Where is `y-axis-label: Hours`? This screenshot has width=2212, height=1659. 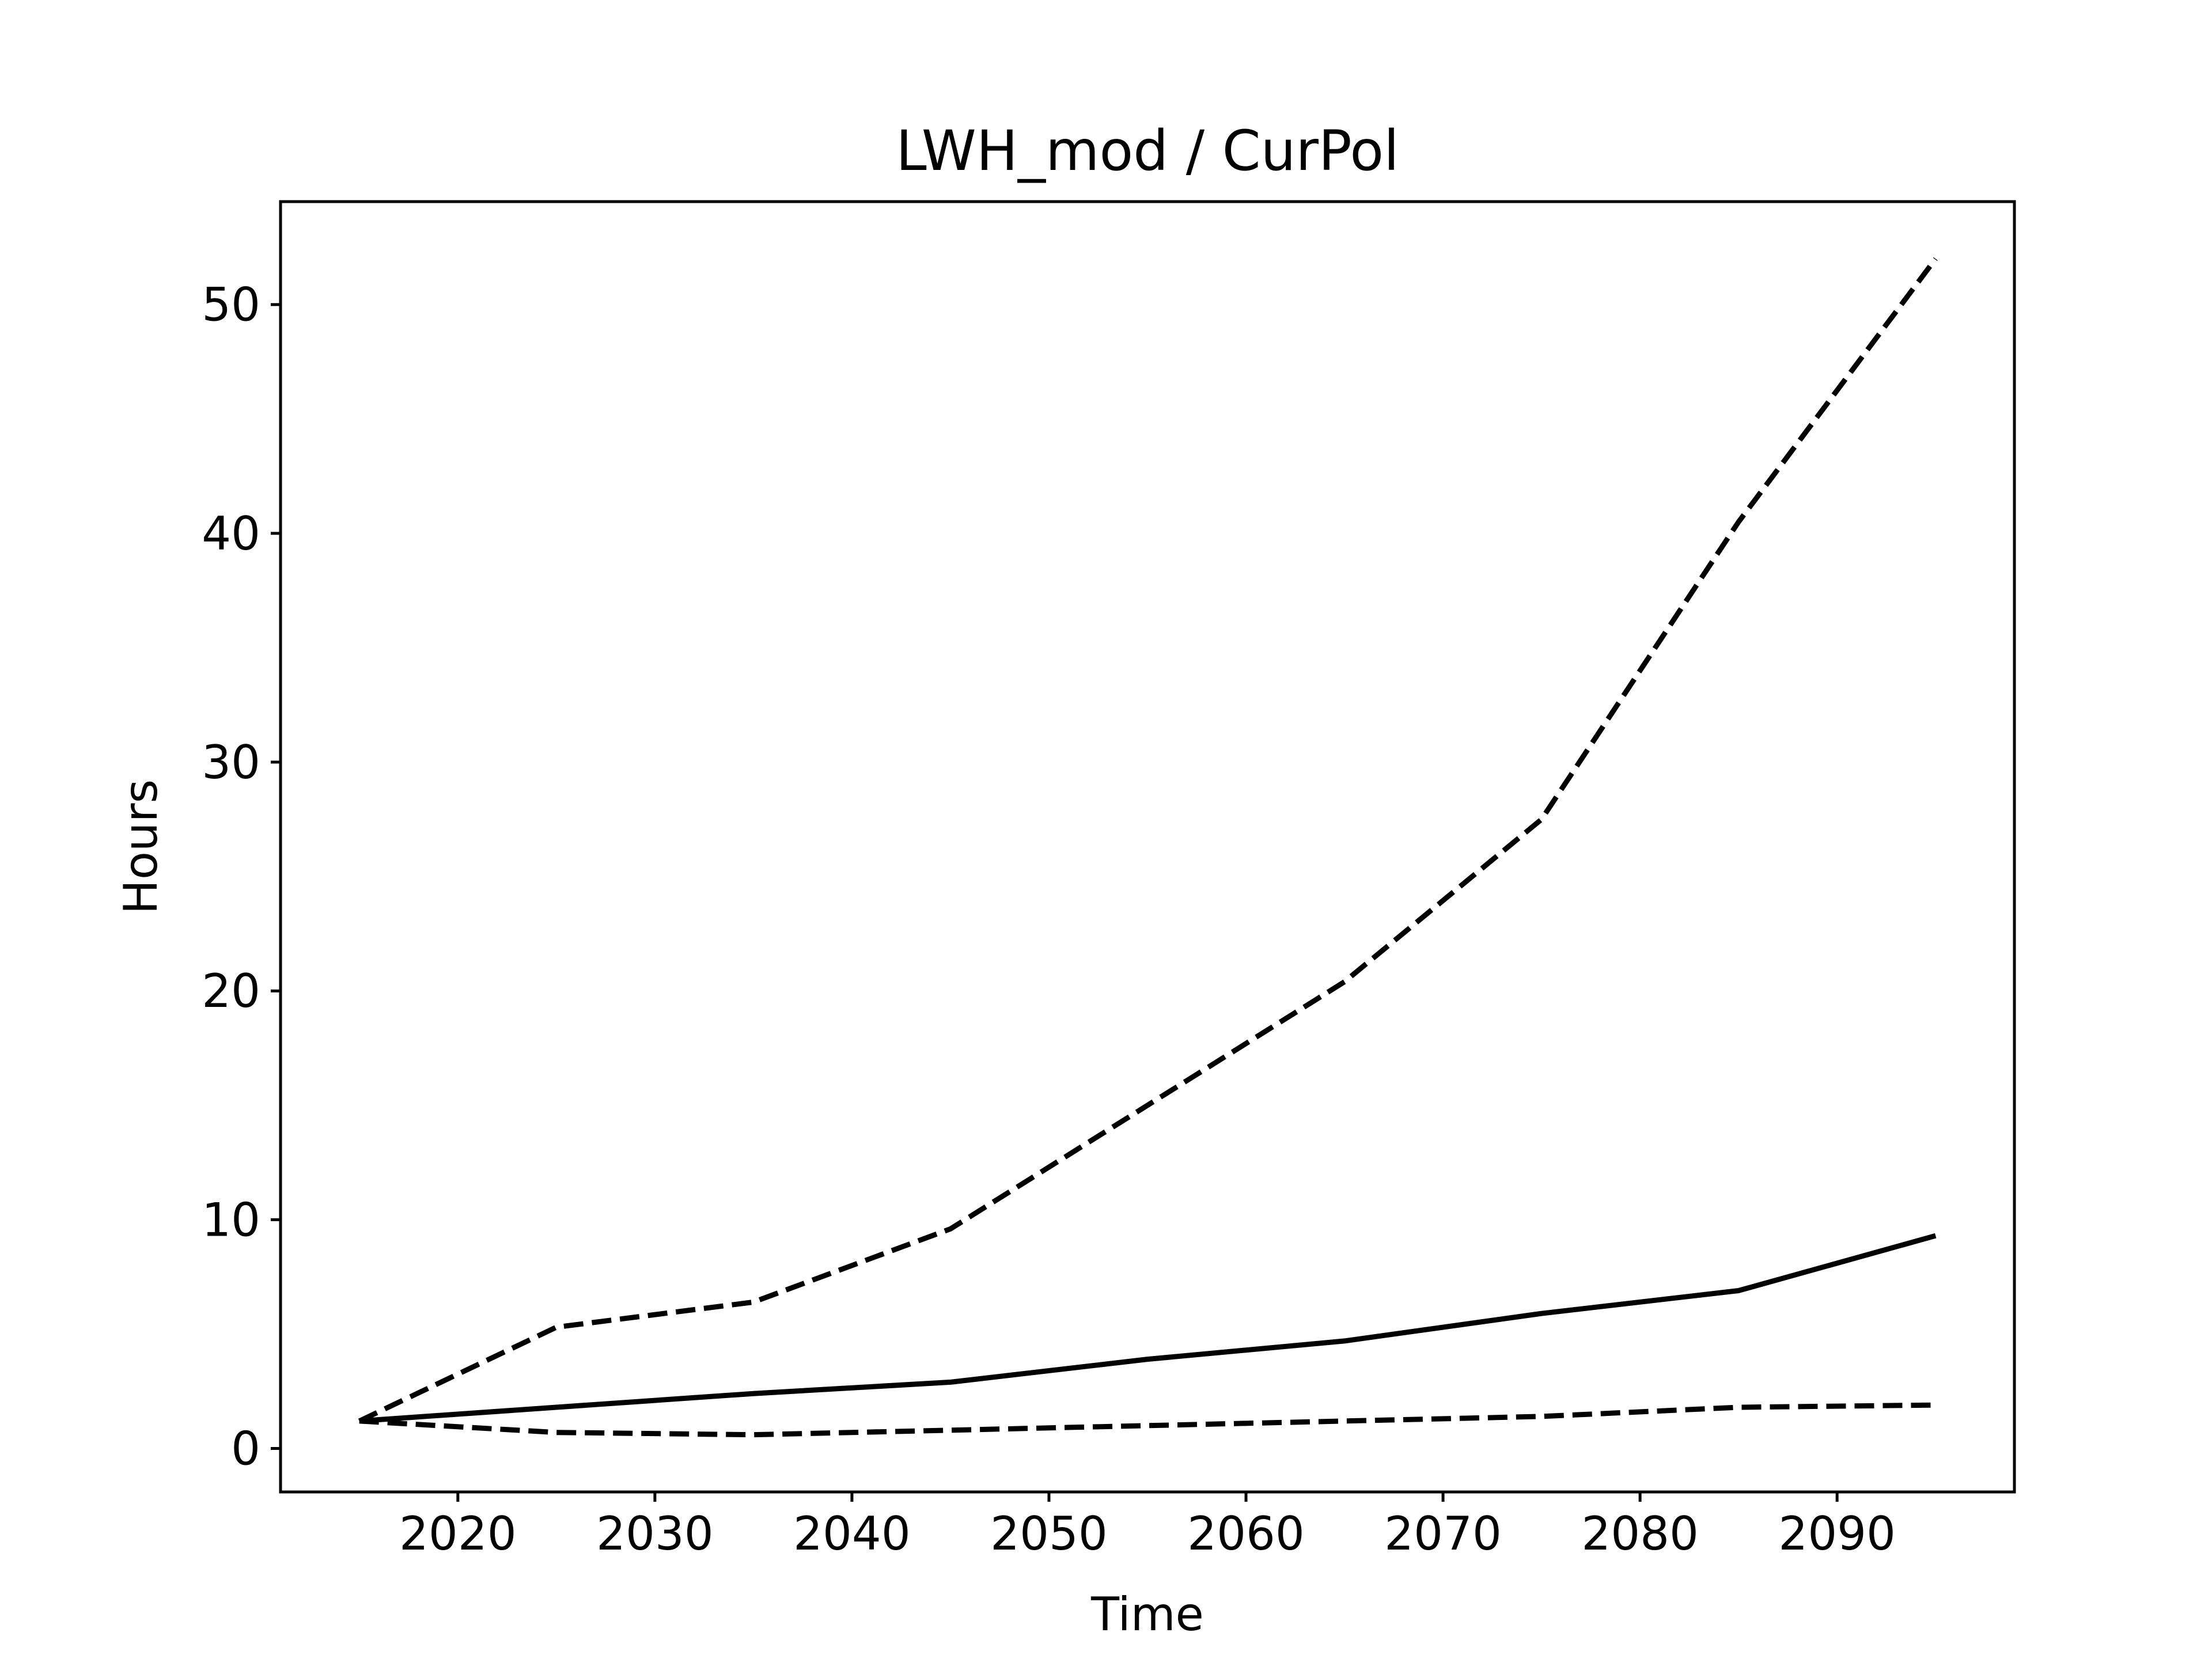
y-axis-label: Hours is located at coordinates (141, 846).